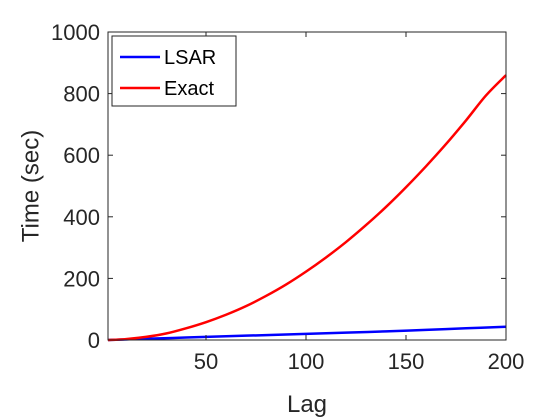 Image resolution: width=560 pixels, height=420 pixels. Describe the element at coordinates (30, 186) in the screenshot. I see `y-axis-label: Time (sec)` at that location.